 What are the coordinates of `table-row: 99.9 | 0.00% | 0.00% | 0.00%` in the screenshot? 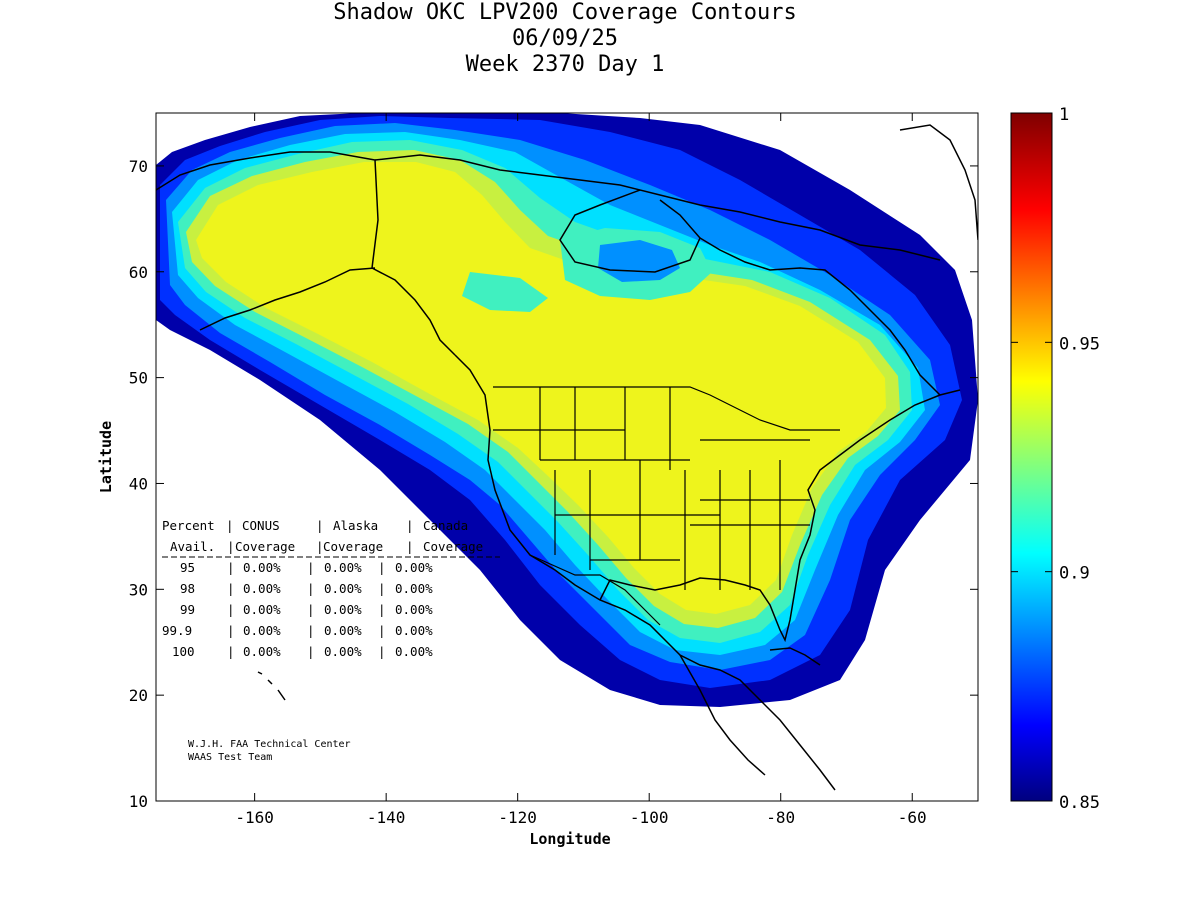 It's located at (297, 630).